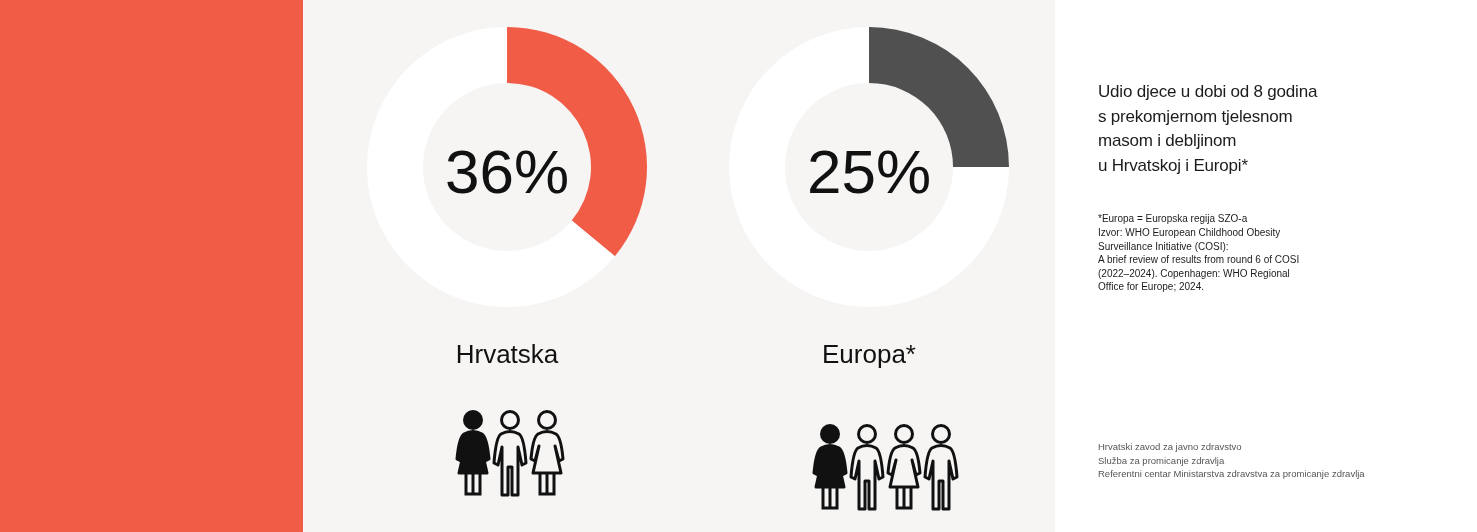 The image size is (1477, 532). Describe the element at coordinates (507, 354) in the screenshot. I see `text: Hrvatska` at that location.